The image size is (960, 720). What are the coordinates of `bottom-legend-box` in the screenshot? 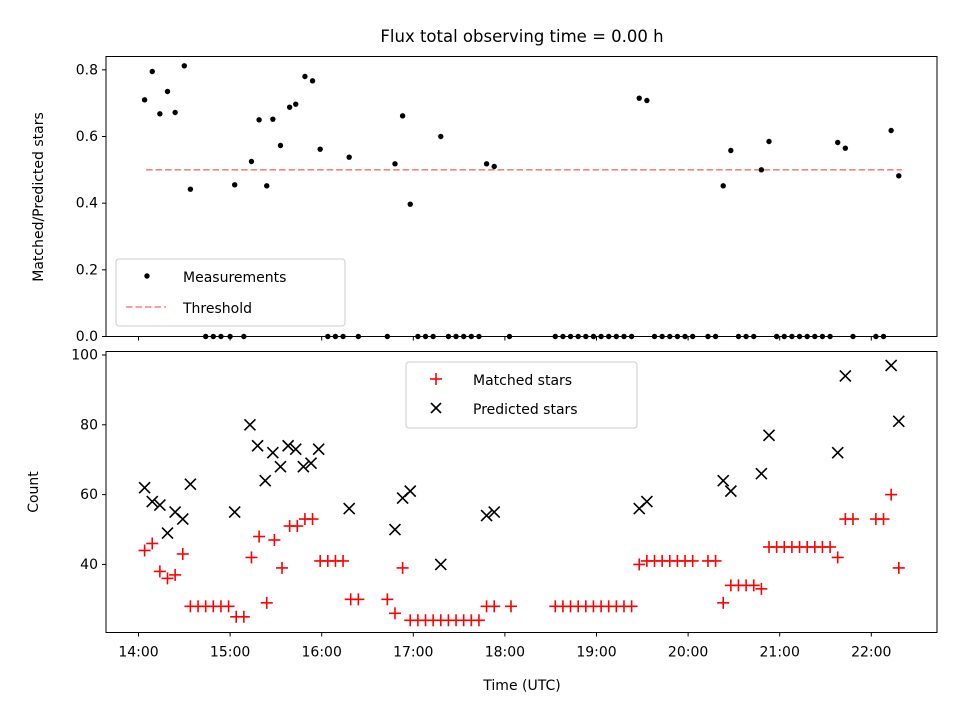 It's located at (521, 395).